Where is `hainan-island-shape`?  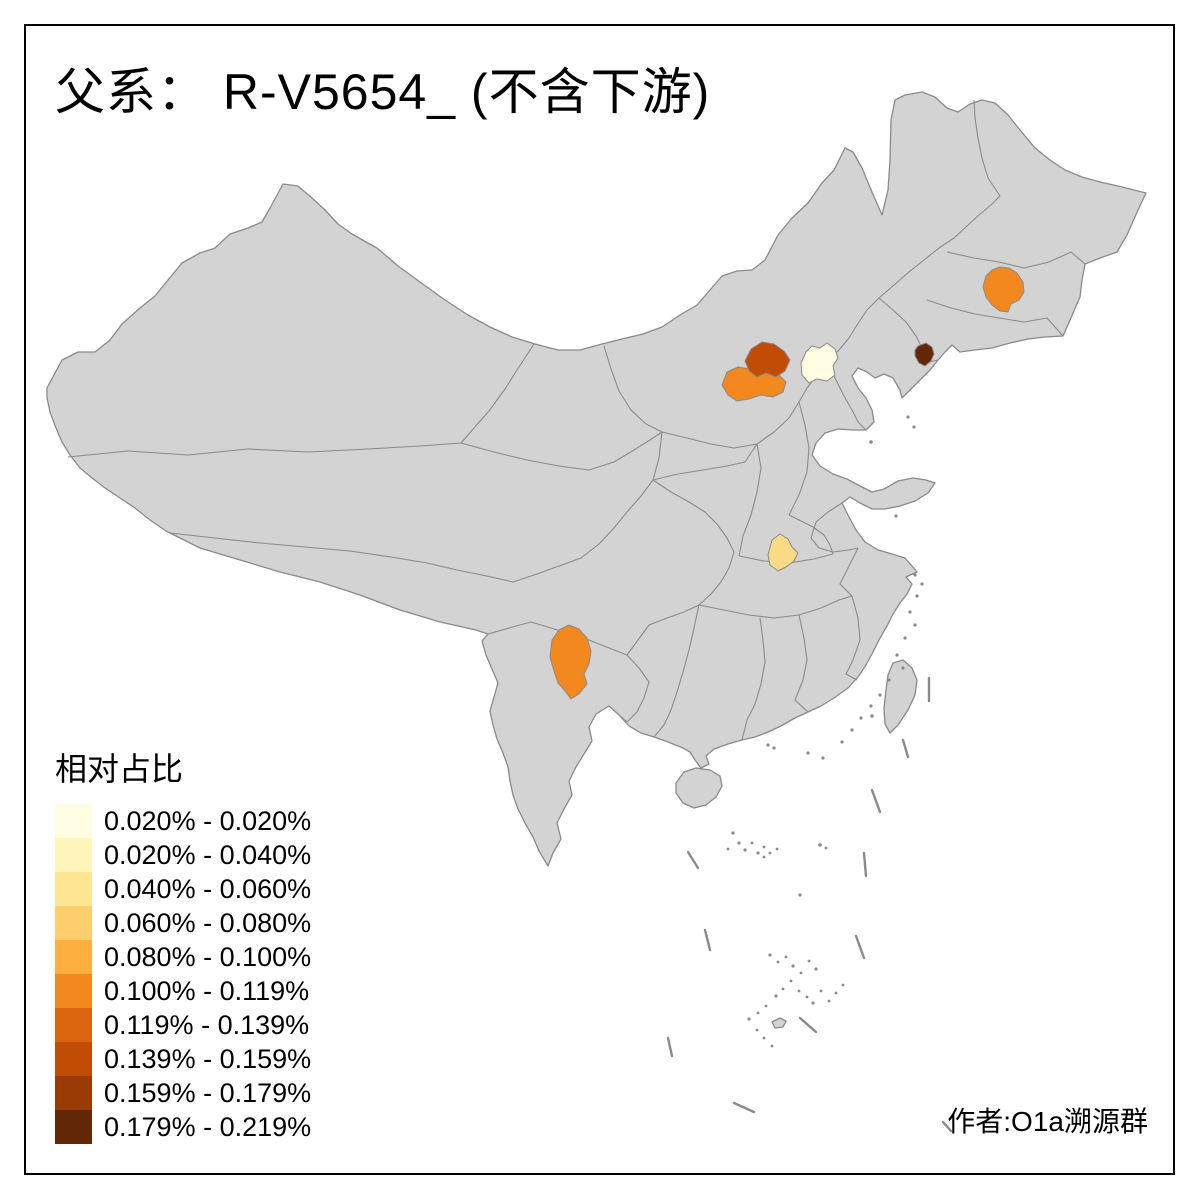
hainan-island-shape is located at coordinates (699, 788).